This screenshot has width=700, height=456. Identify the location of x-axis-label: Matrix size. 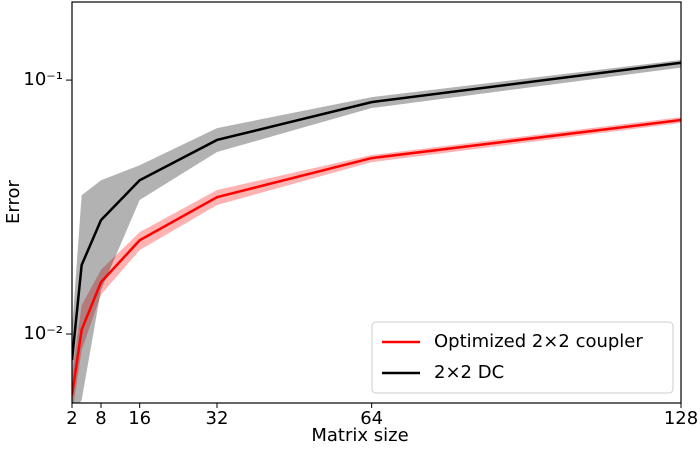
(359, 435).